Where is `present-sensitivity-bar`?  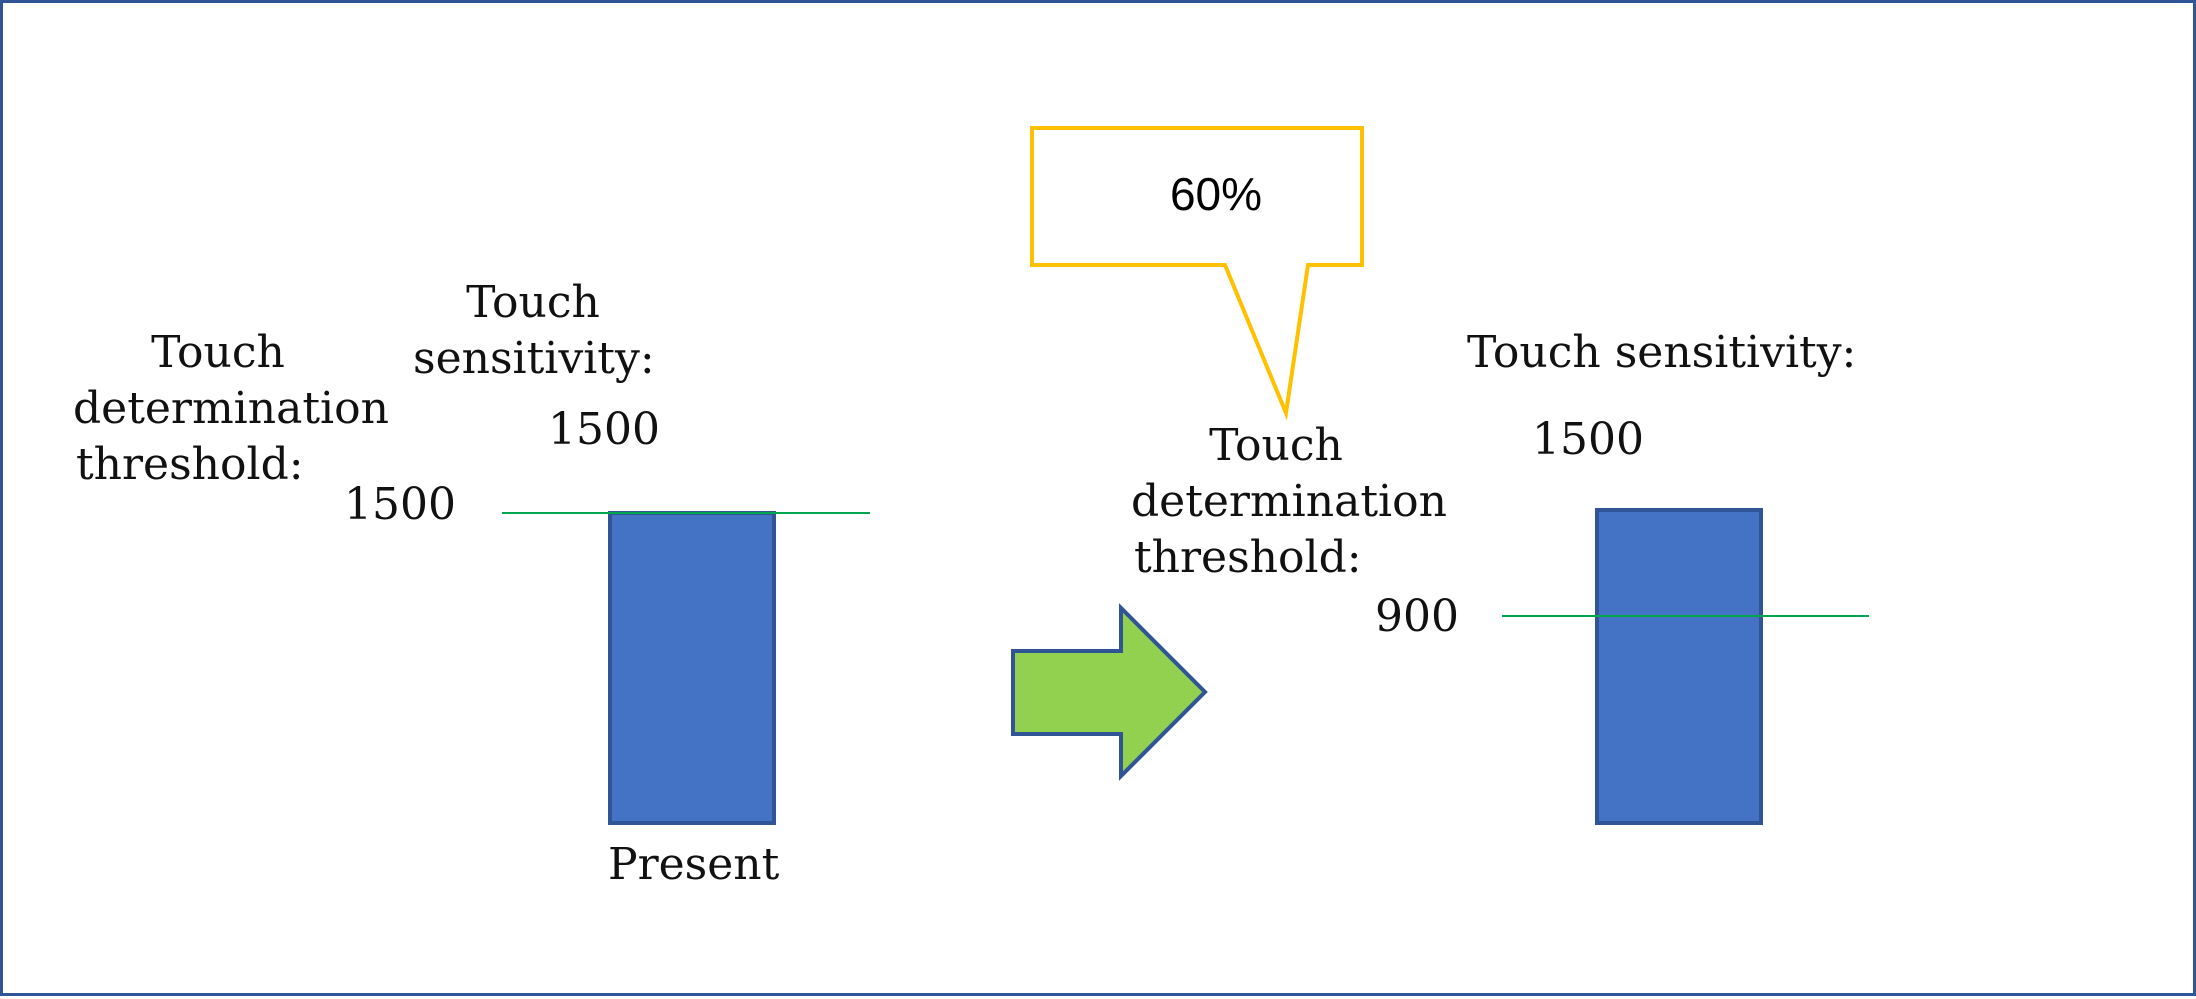
present-sensitivity-bar is located at coordinates (692, 668).